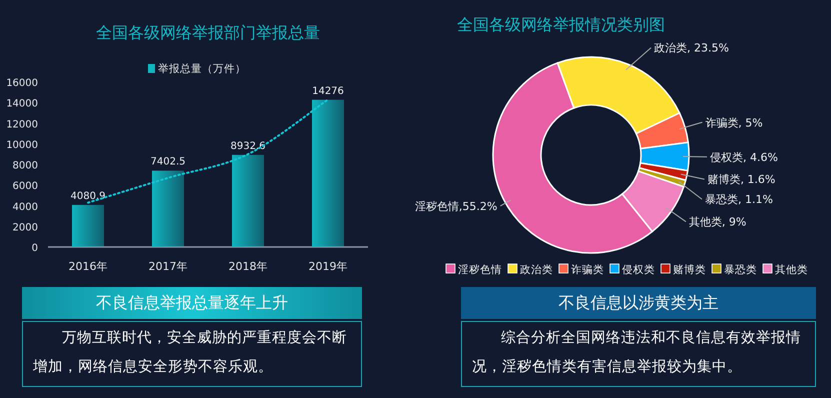 This screenshot has width=831, height=398. What do you see at coordinates (22, 83) in the screenshot?
I see `y-tick-label: 16000` at bounding box center [22, 83].